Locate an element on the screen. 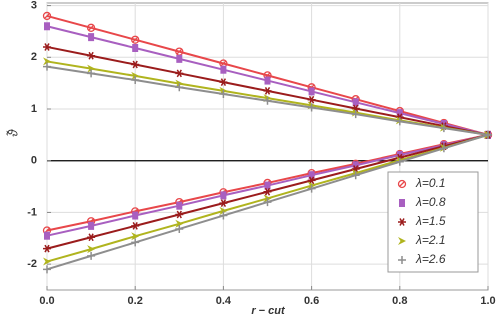 The height and width of the screenshot is (320, 500). y-tick-label: 1 is located at coordinates (34, 109).